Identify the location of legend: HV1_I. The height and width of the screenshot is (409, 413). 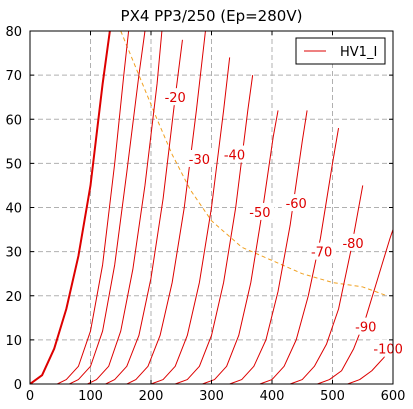
(340, 51).